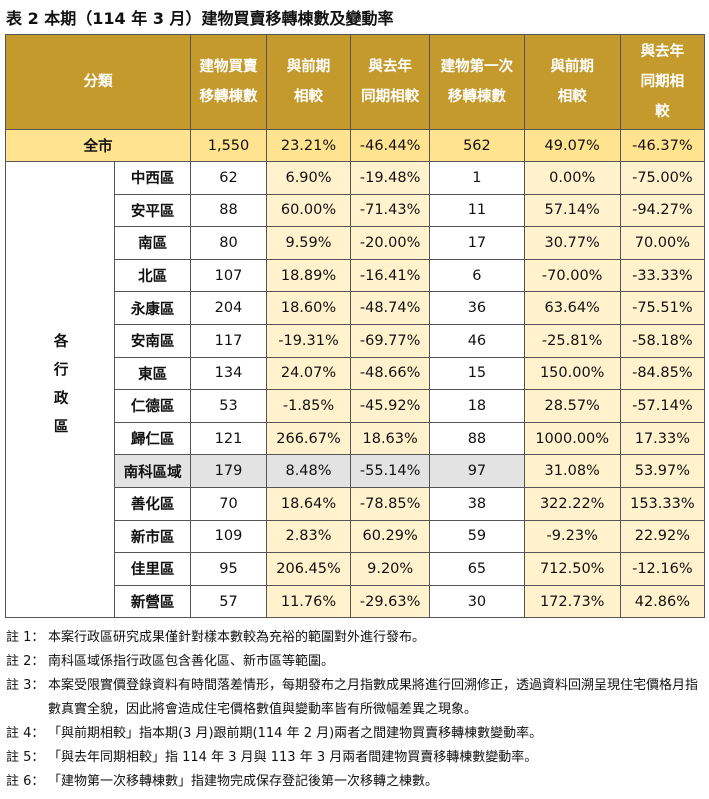 This screenshot has width=709, height=799. What do you see at coordinates (228, 145) in the screenshot?
I see `cell: 1,550` at bounding box center [228, 145].